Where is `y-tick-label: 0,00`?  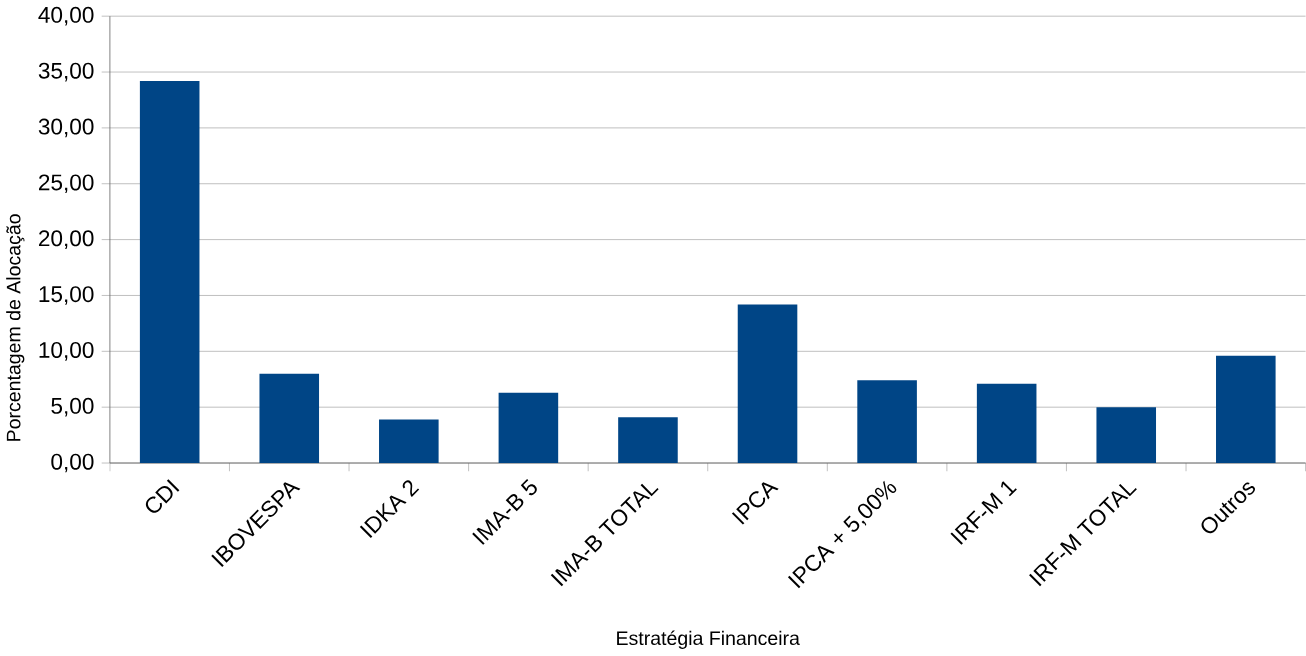
y-tick-label: 0,00 is located at coordinates (72, 463).